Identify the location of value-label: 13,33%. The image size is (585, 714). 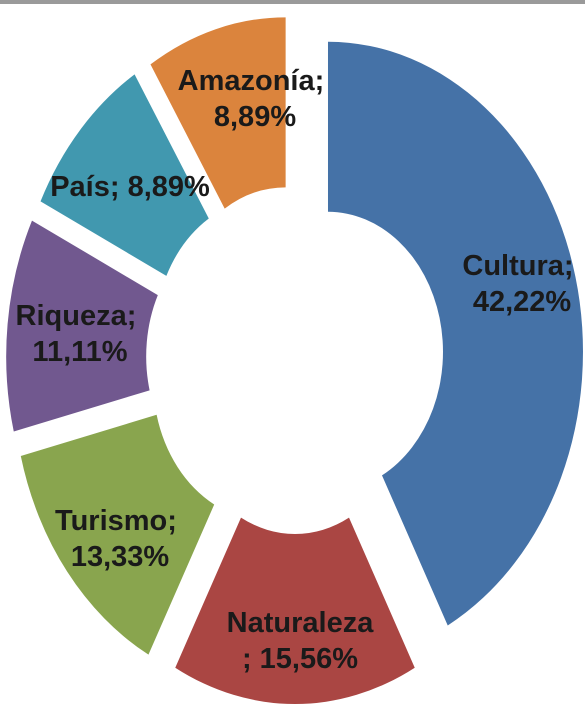
(120, 557).